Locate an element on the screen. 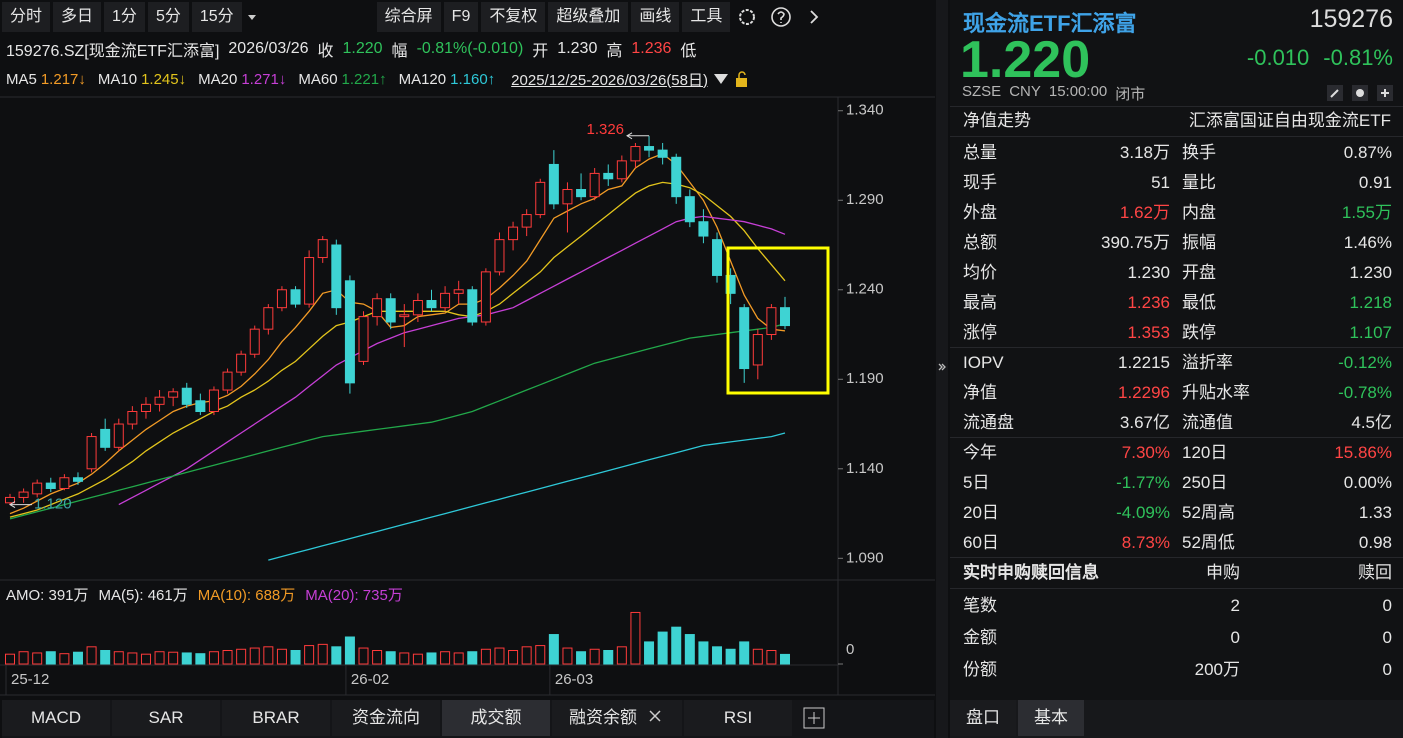  tool-button: 不复权 is located at coordinates (513, 17).